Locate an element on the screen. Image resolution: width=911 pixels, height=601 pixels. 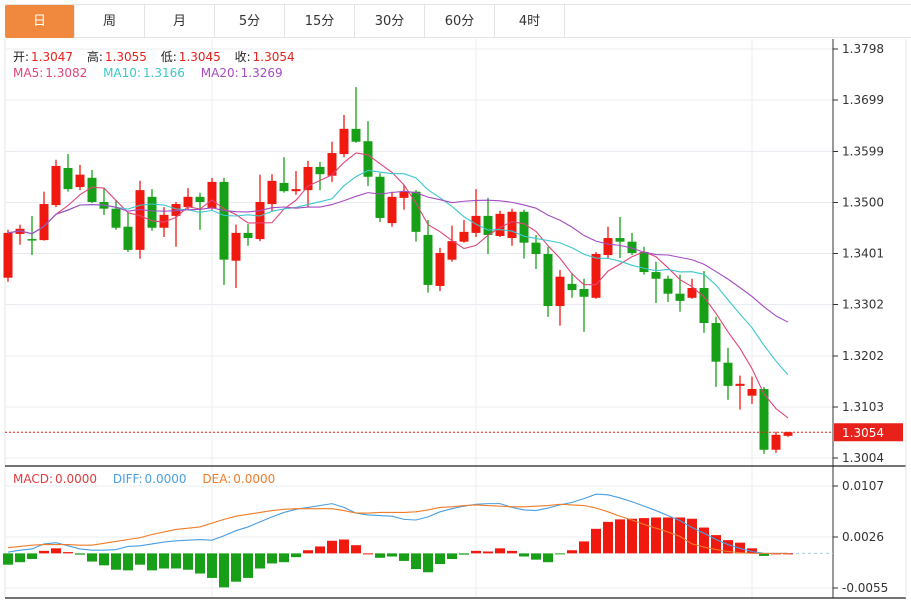
price-tick-label: 1.3004 is located at coordinates (863, 458).